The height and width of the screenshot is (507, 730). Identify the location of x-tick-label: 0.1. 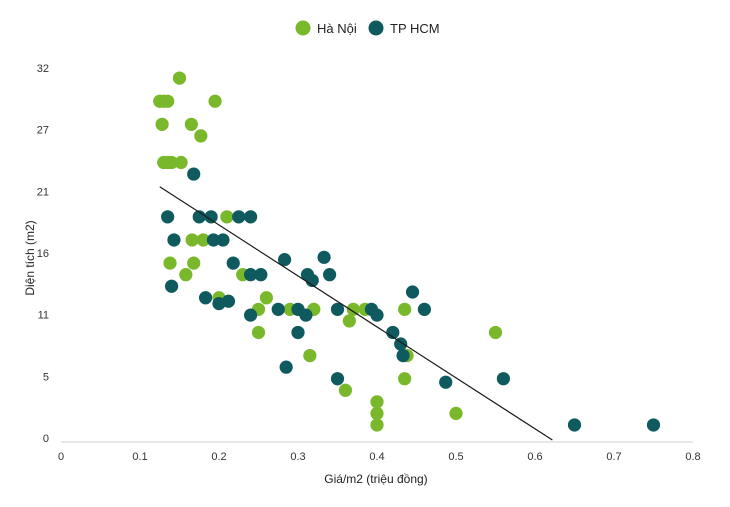
(139, 457).